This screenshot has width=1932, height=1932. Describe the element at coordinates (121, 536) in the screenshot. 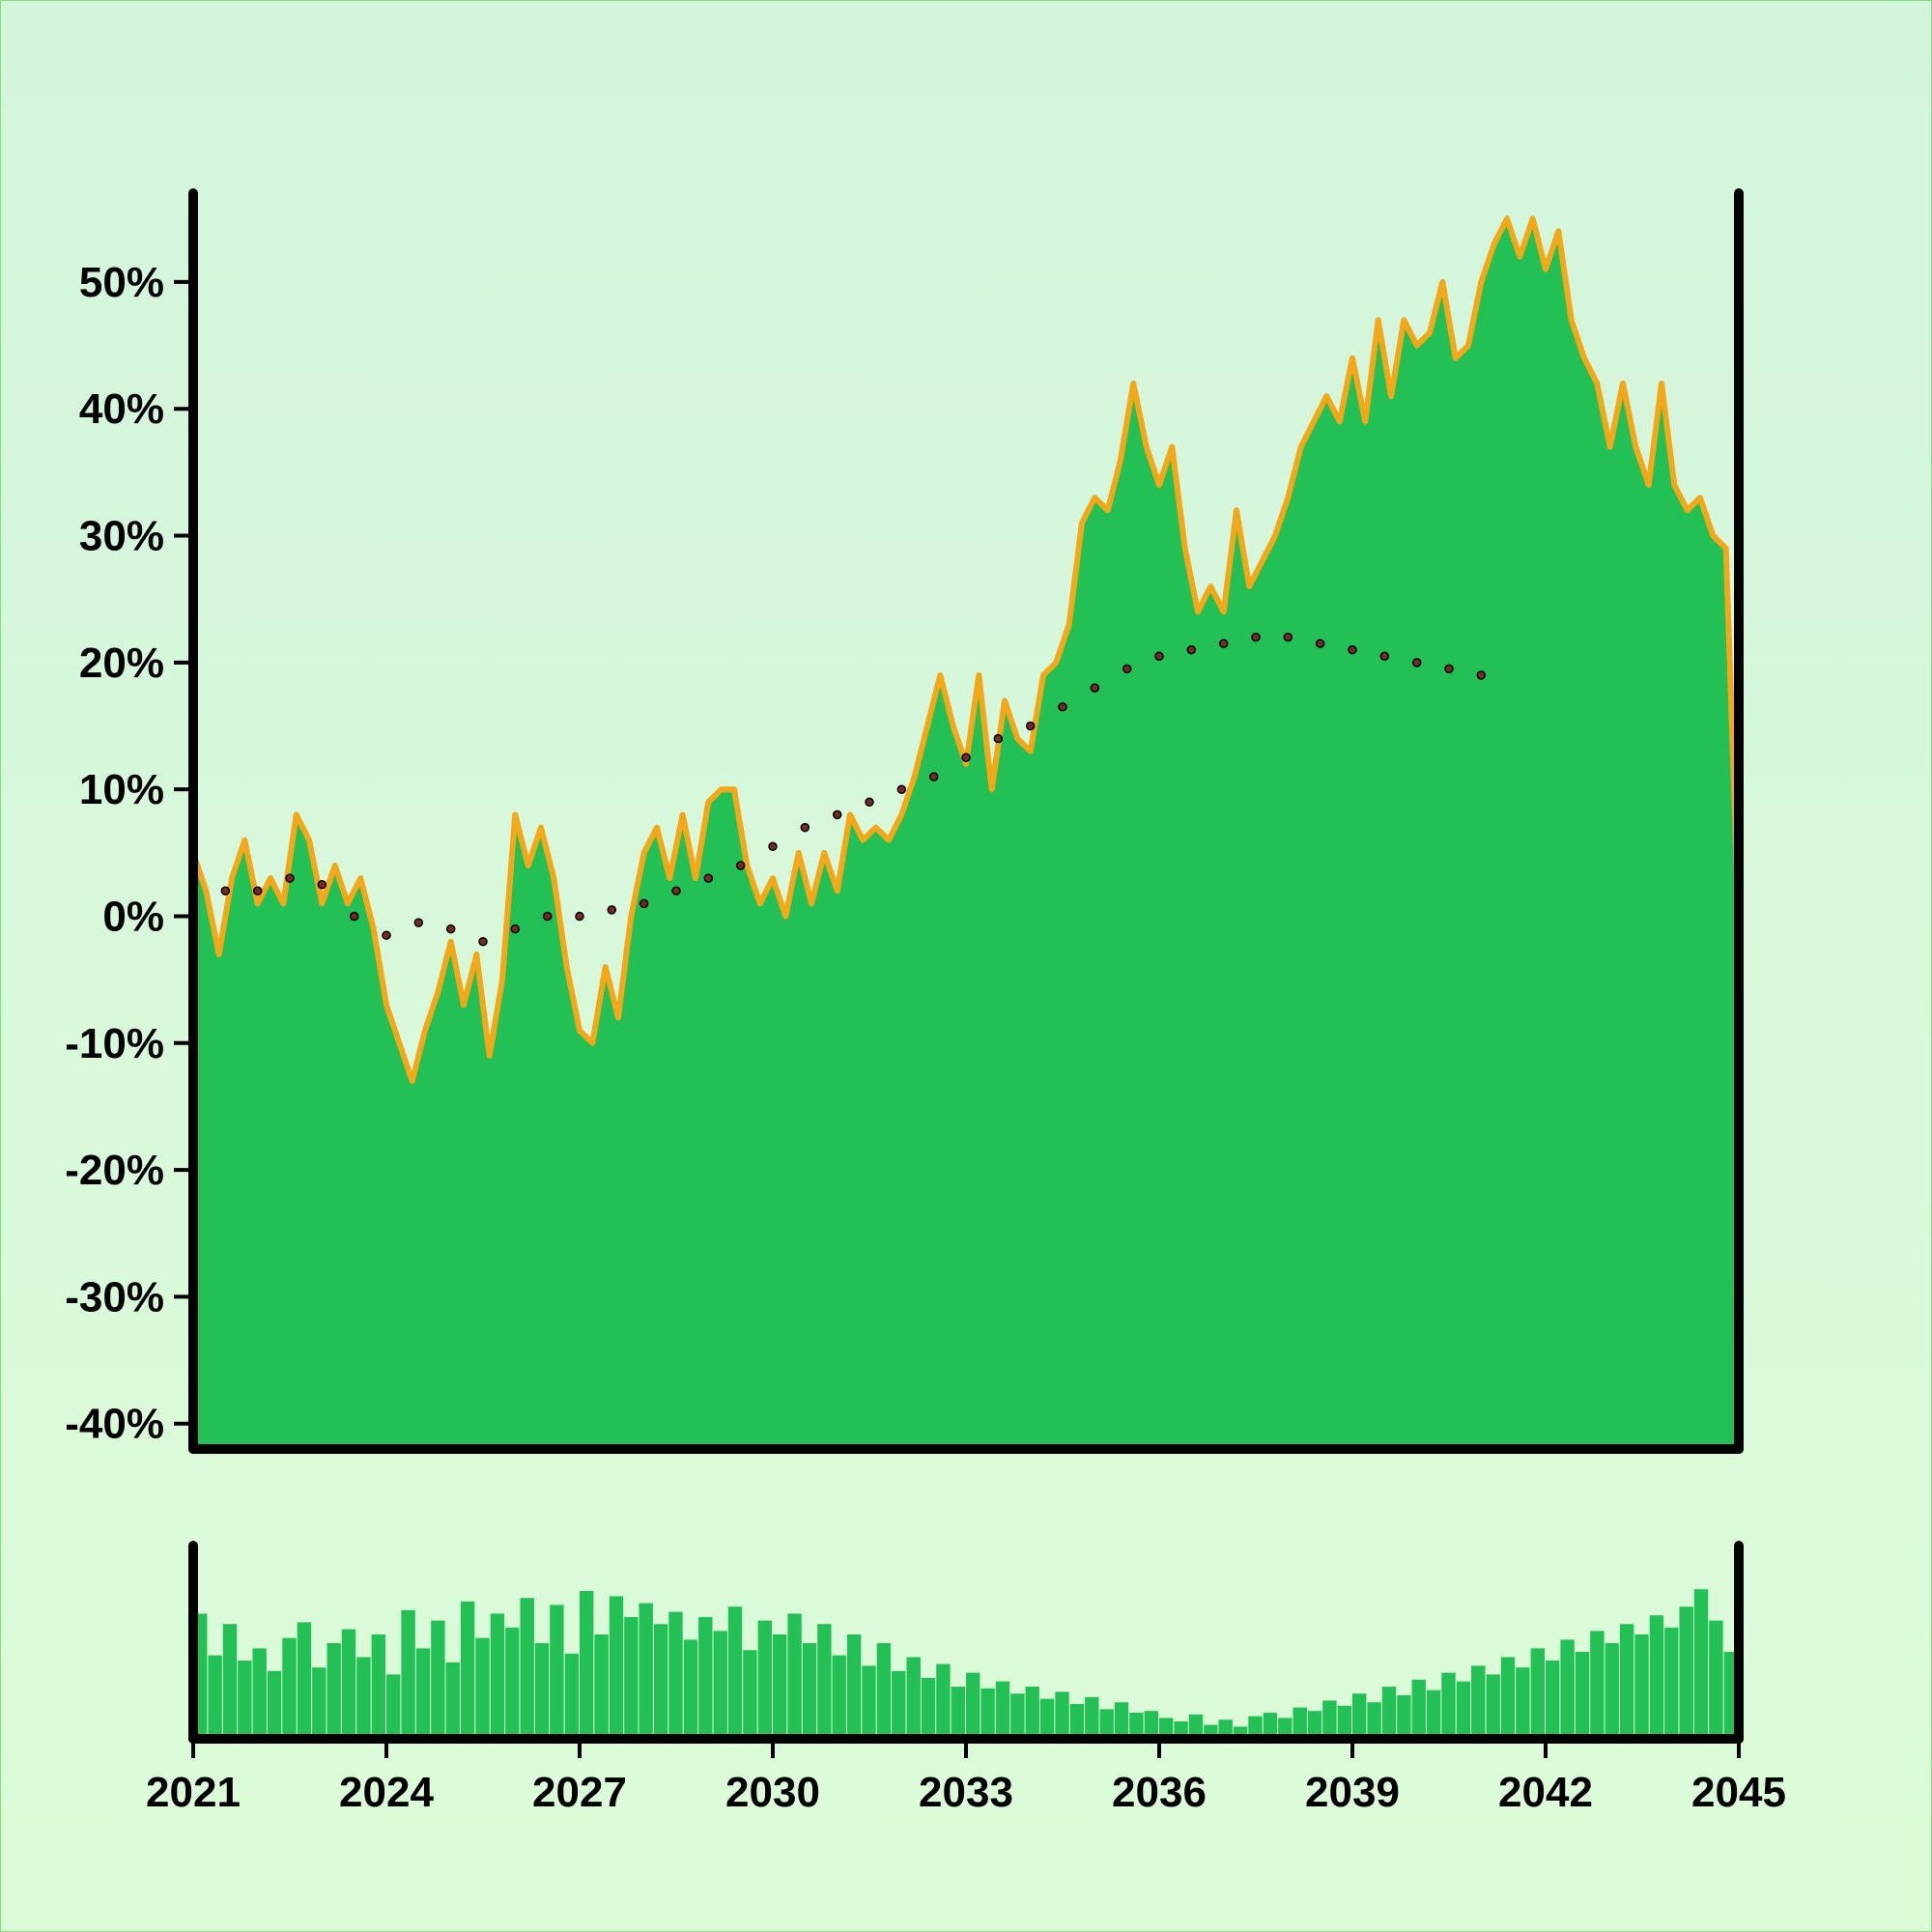

I see `y-tick-label: 30%` at that location.